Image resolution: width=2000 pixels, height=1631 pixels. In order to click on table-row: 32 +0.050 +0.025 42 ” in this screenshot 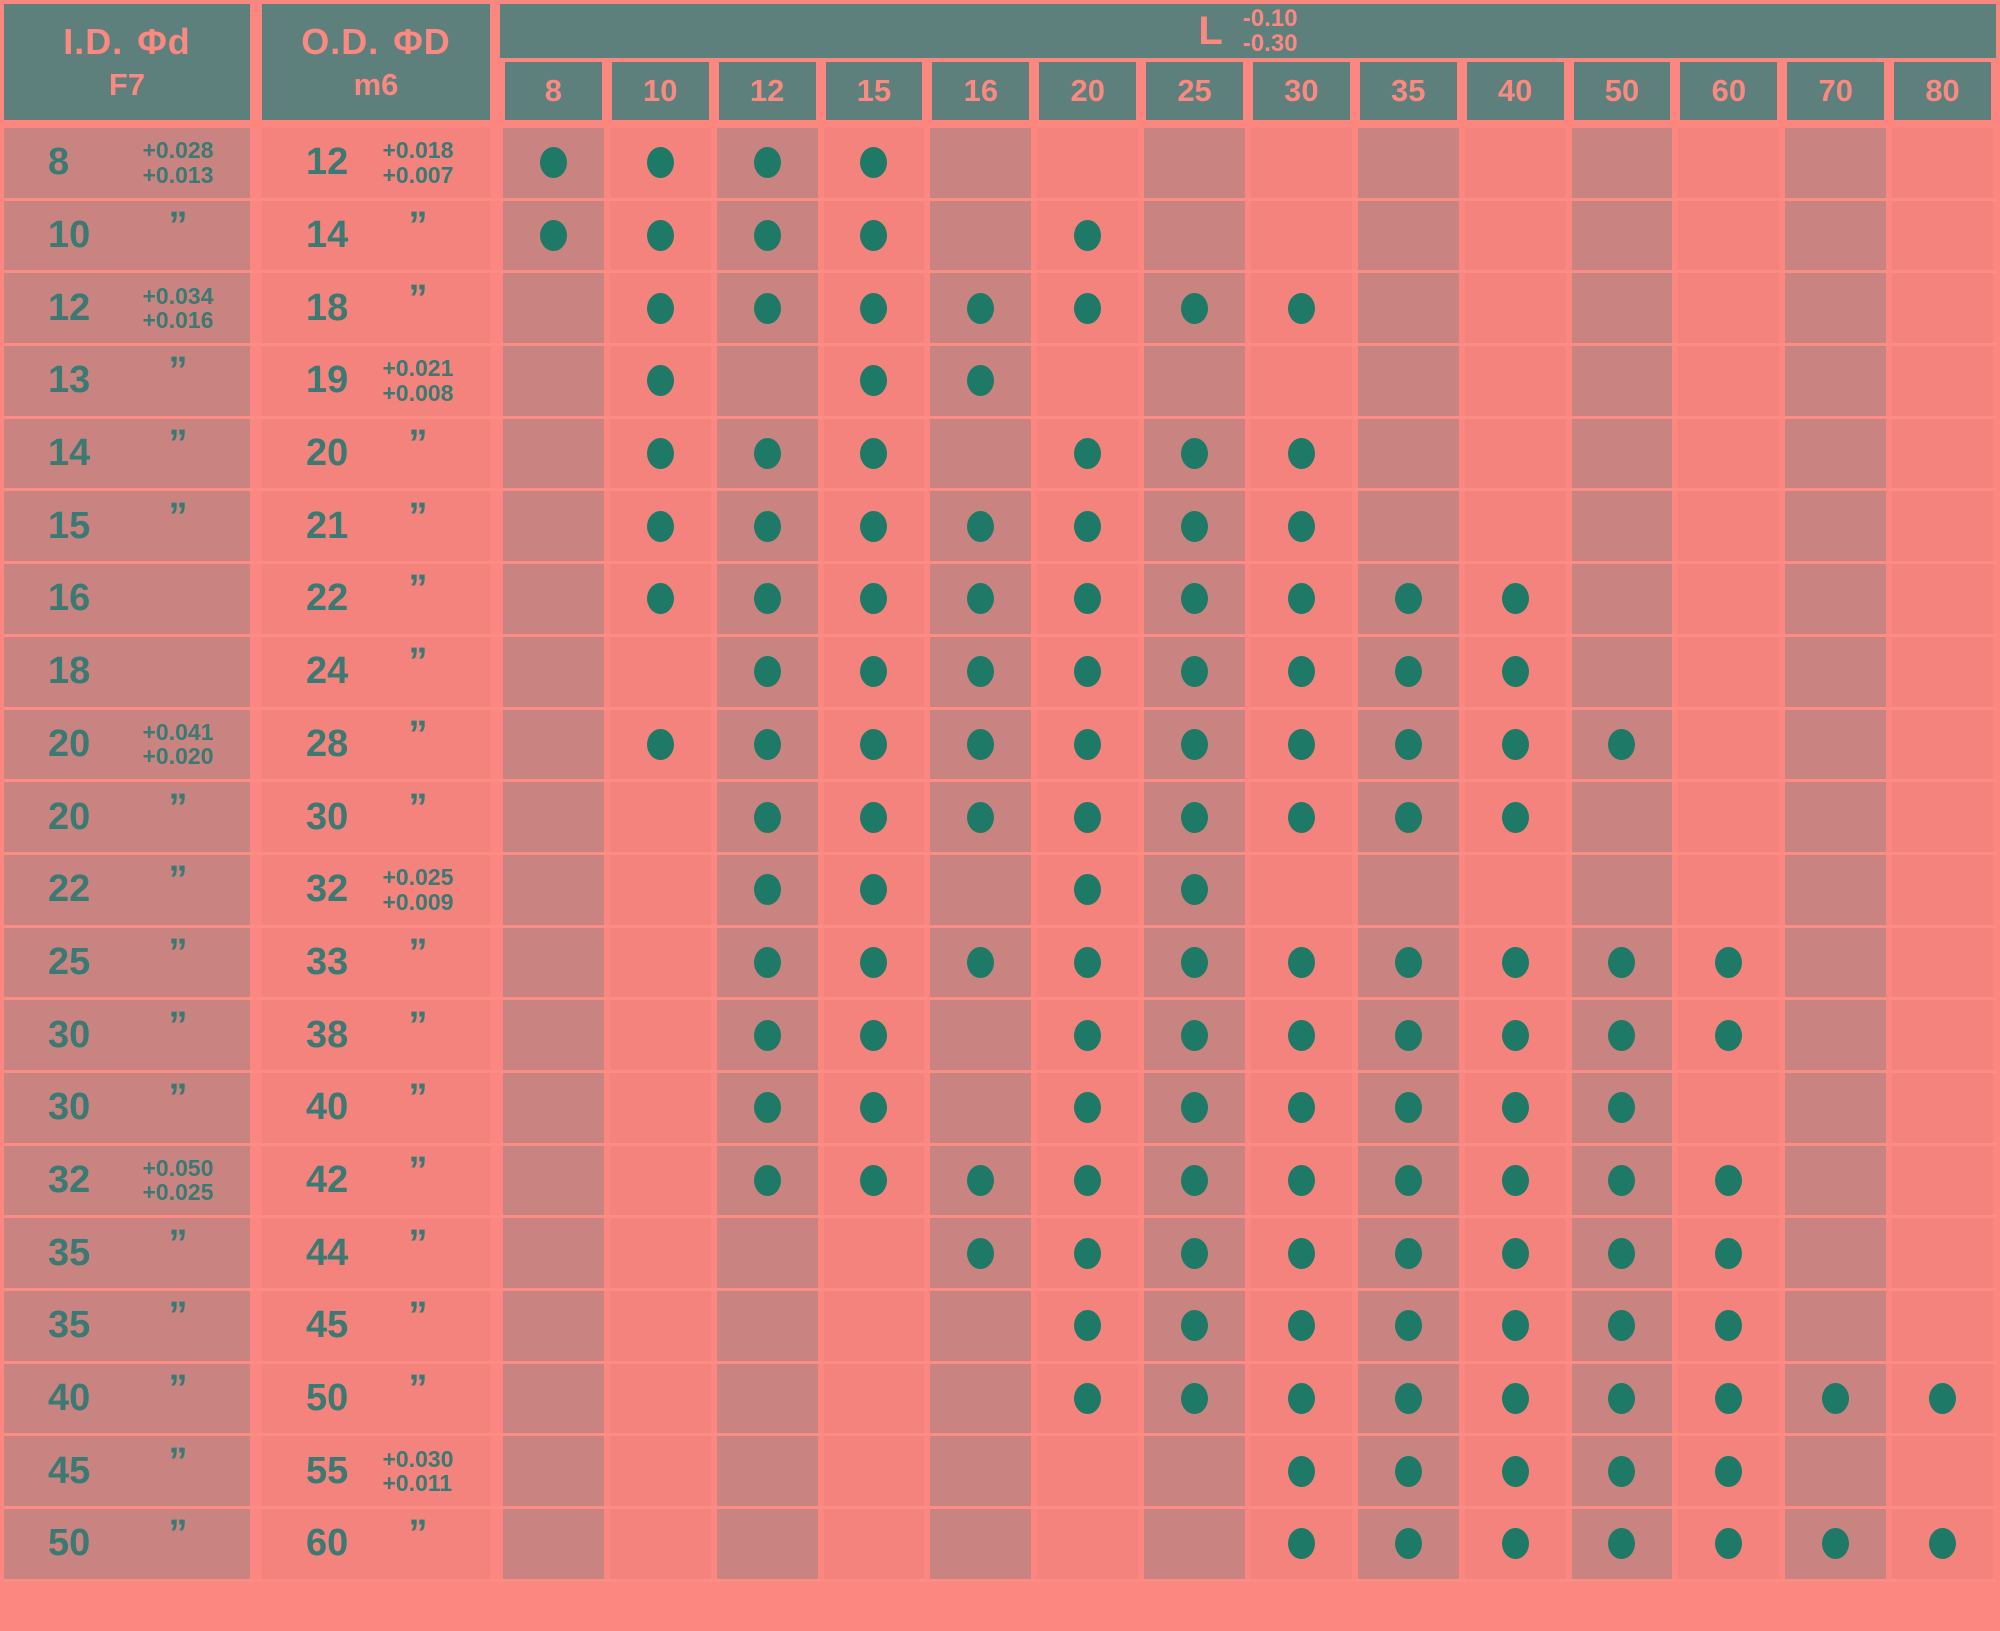, I will do `click(1000, 1182)`.